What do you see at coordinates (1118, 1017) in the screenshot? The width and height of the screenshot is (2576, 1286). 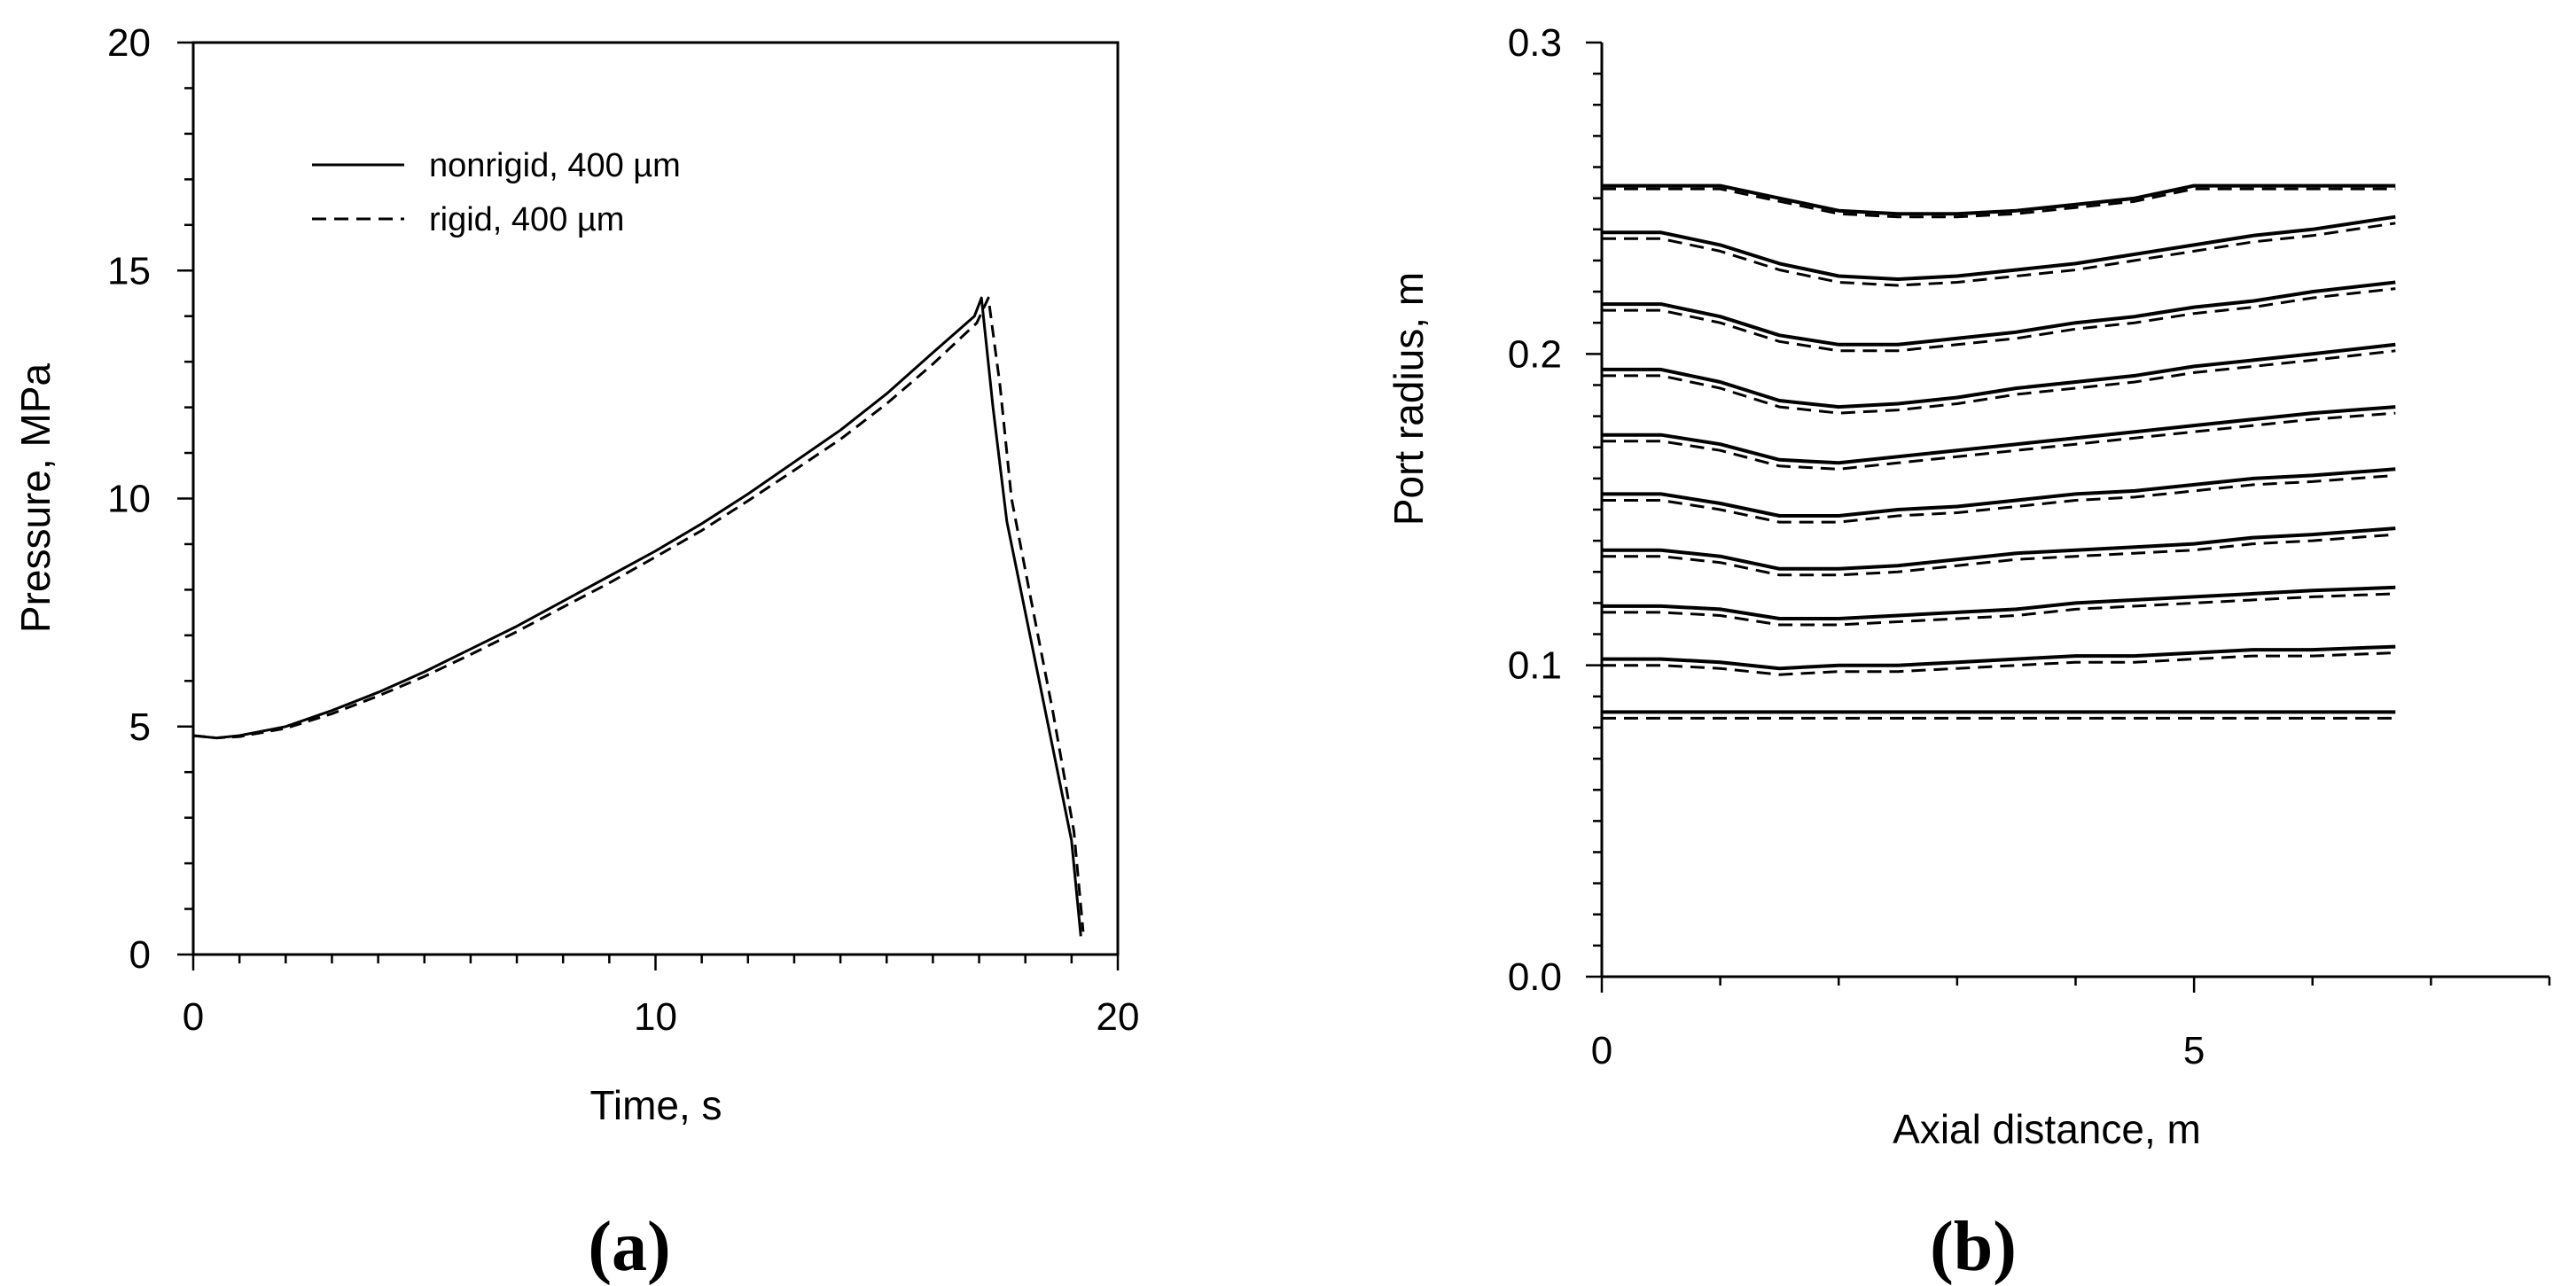 I see `panel-a-x-tick-label: 20` at bounding box center [1118, 1017].